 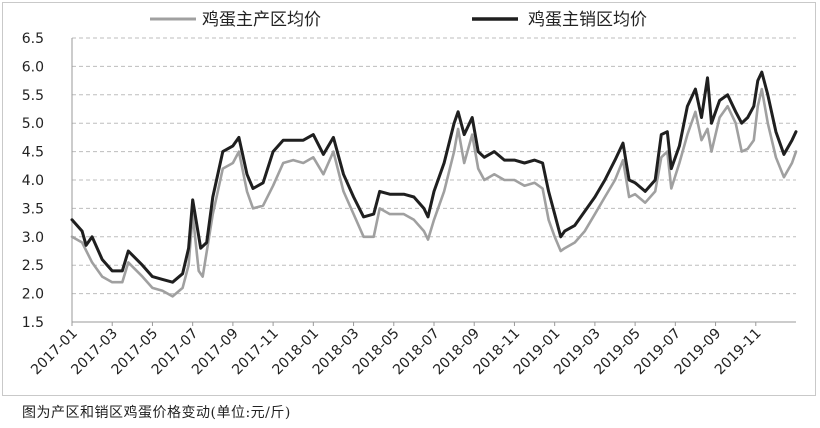 I want to click on y-tick-label: 3.5, so click(x=33, y=209).